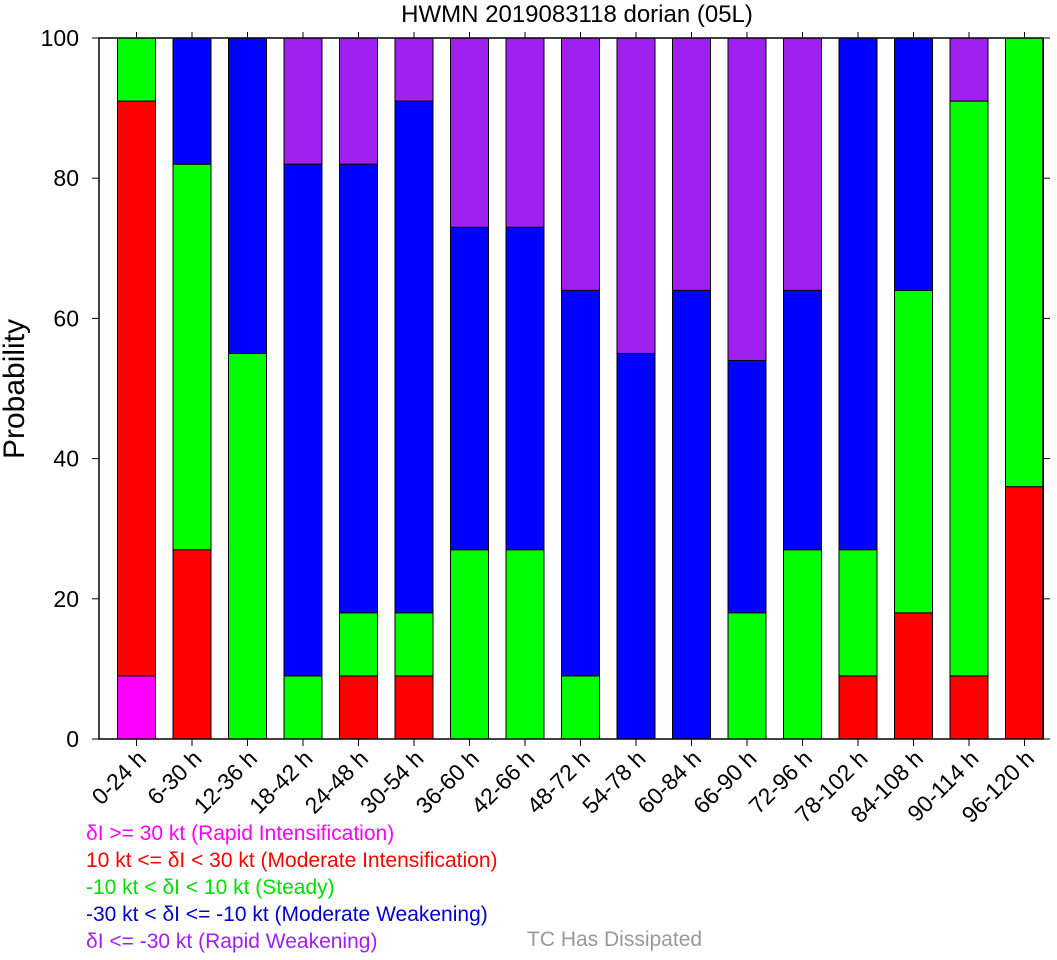 Image resolution: width=1057 pixels, height=960 pixels. I want to click on y-tick-label-0: 0, so click(72, 739).